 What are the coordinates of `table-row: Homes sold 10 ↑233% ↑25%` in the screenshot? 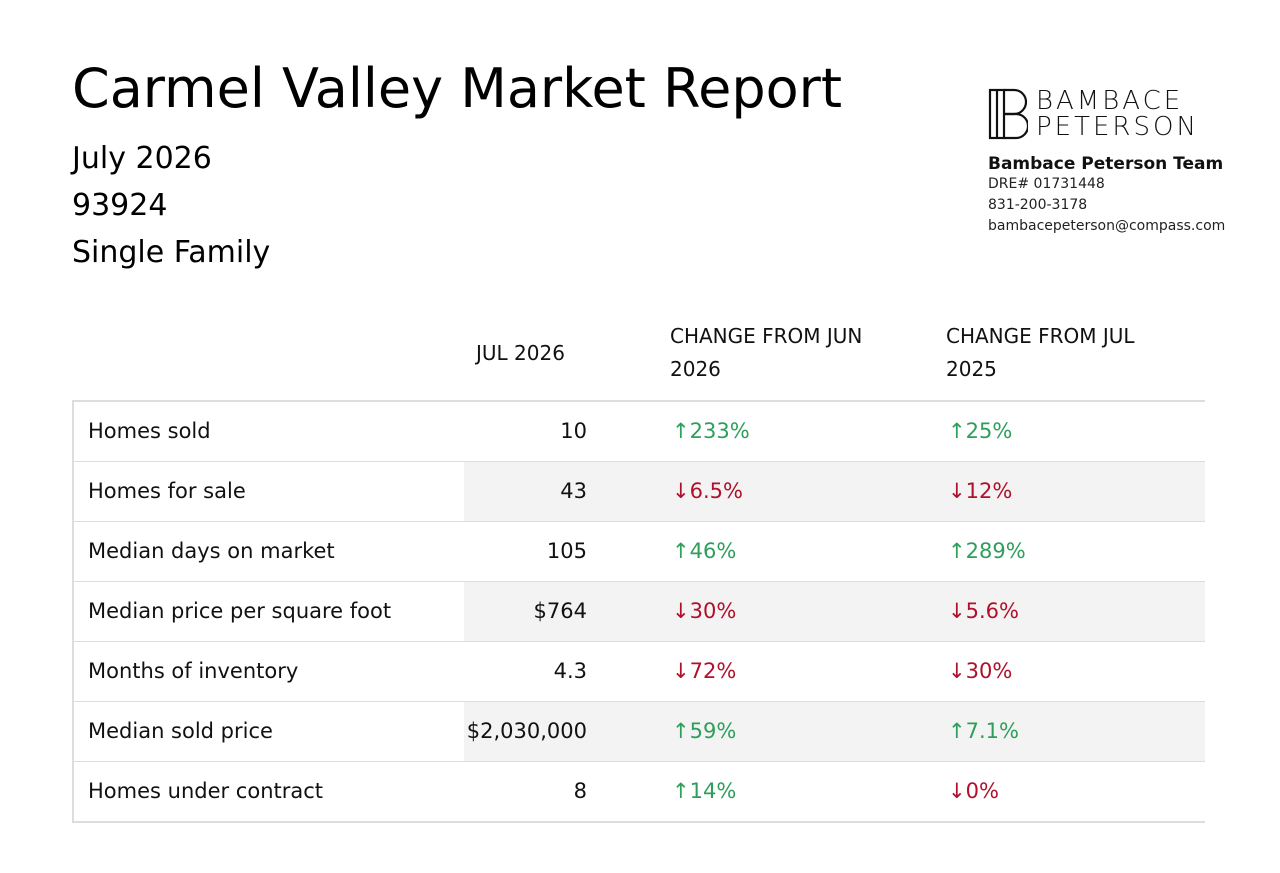 It's located at (639, 432).